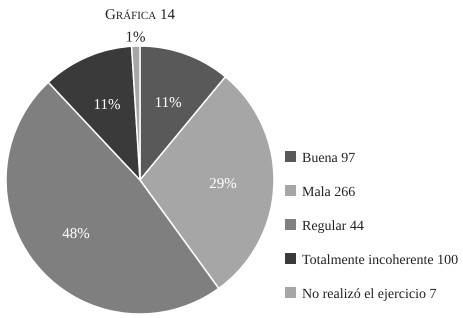 This screenshot has height=318, width=463. I want to click on legend-label: Buena 97, so click(329, 158).